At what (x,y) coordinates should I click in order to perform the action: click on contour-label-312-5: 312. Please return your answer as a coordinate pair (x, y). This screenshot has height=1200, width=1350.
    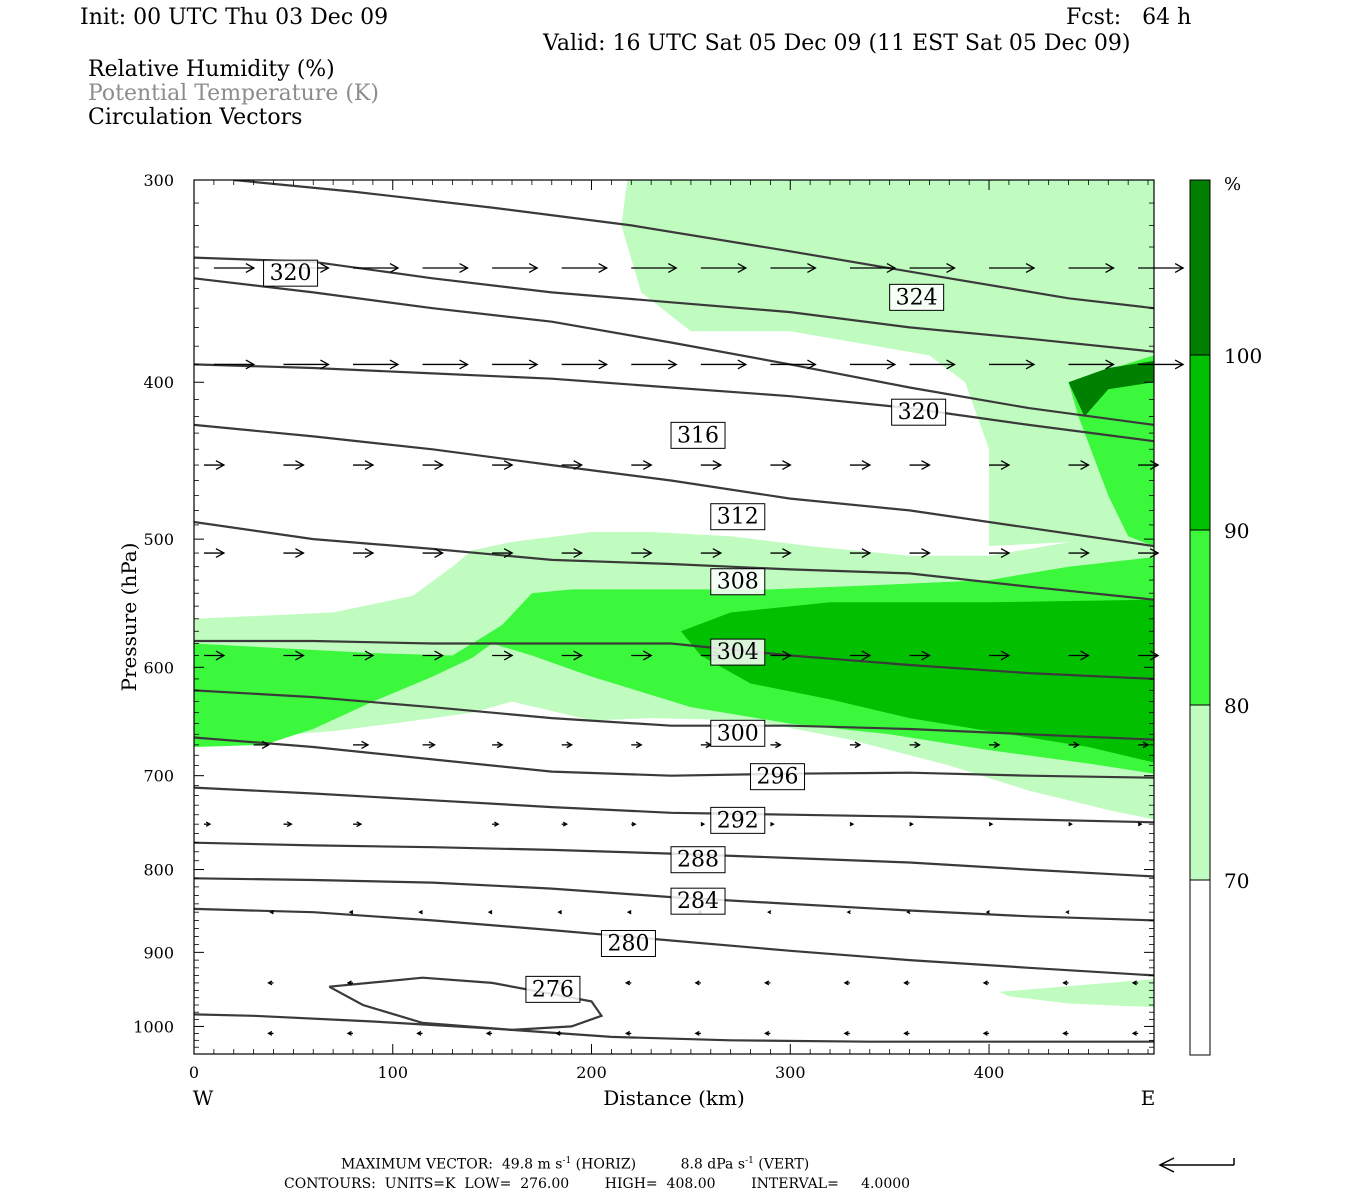
    Looking at the image, I should click on (738, 517).